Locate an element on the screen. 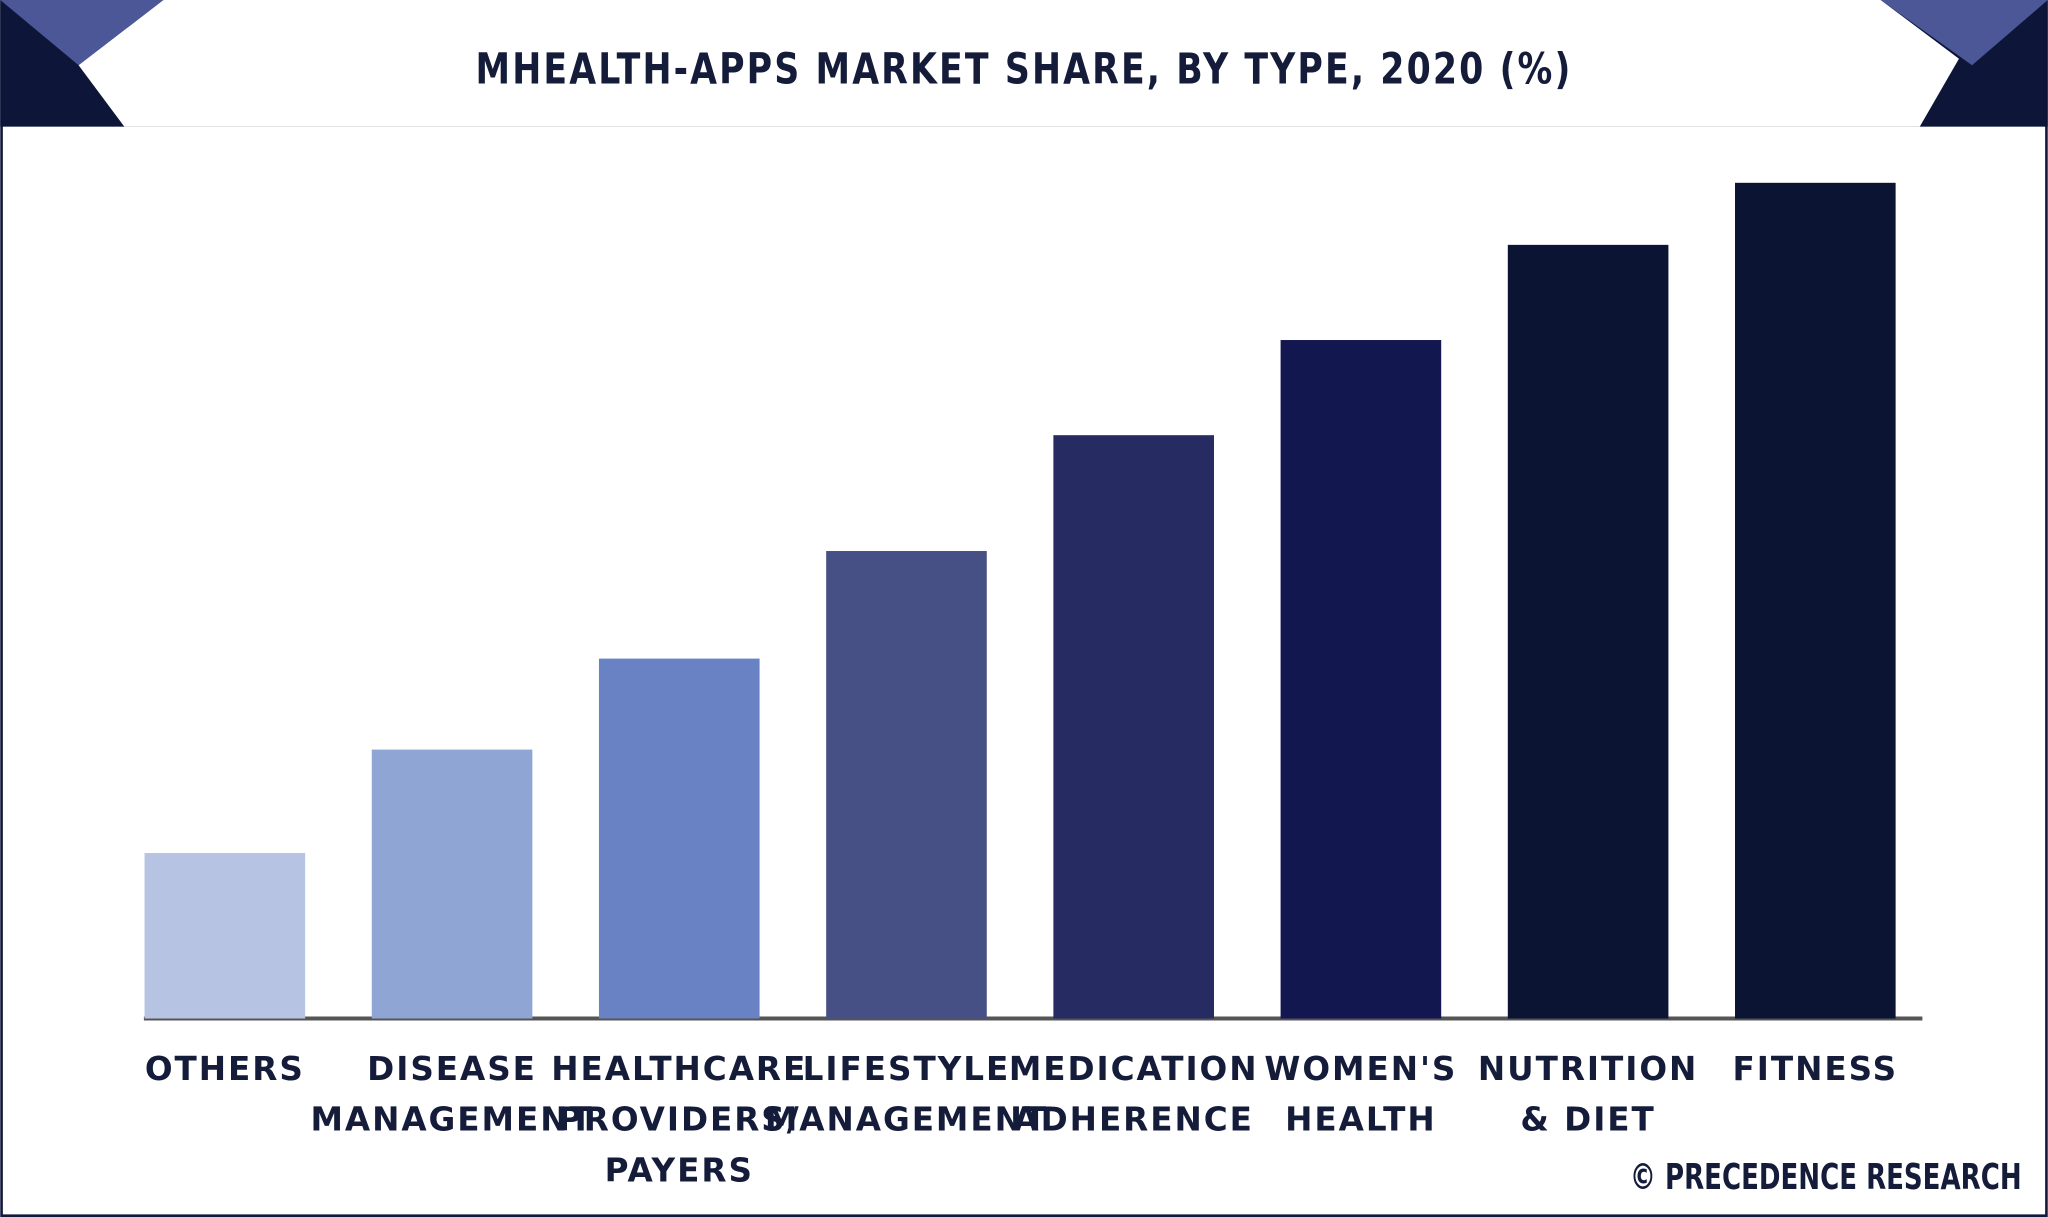  x-tick-label: FITNESS is located at coordinates (1816, 1069).